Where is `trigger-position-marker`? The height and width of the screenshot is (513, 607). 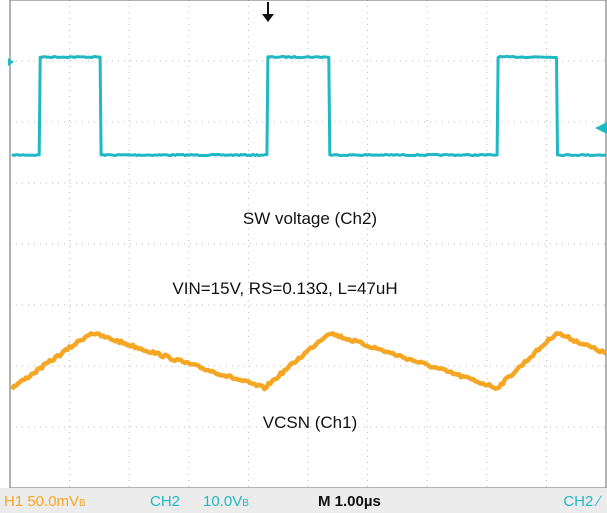
trigger-position-marker is located at coordinates (268, 18).